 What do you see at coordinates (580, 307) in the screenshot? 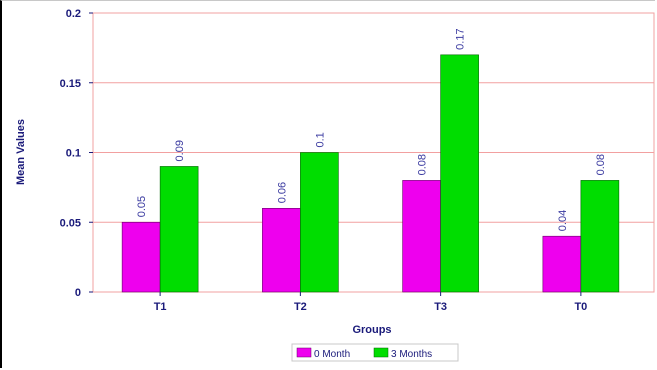
I see `x-tick-label-t0: T0` at bounding box center [580, 307].